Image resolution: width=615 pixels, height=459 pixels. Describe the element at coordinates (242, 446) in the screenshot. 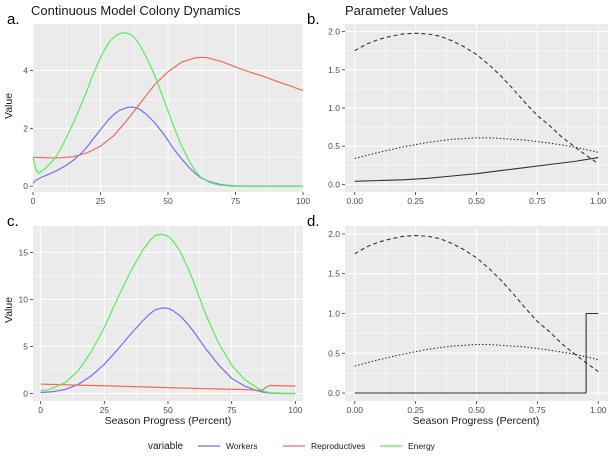

I see `legend-label-workers: Workers` at that location.